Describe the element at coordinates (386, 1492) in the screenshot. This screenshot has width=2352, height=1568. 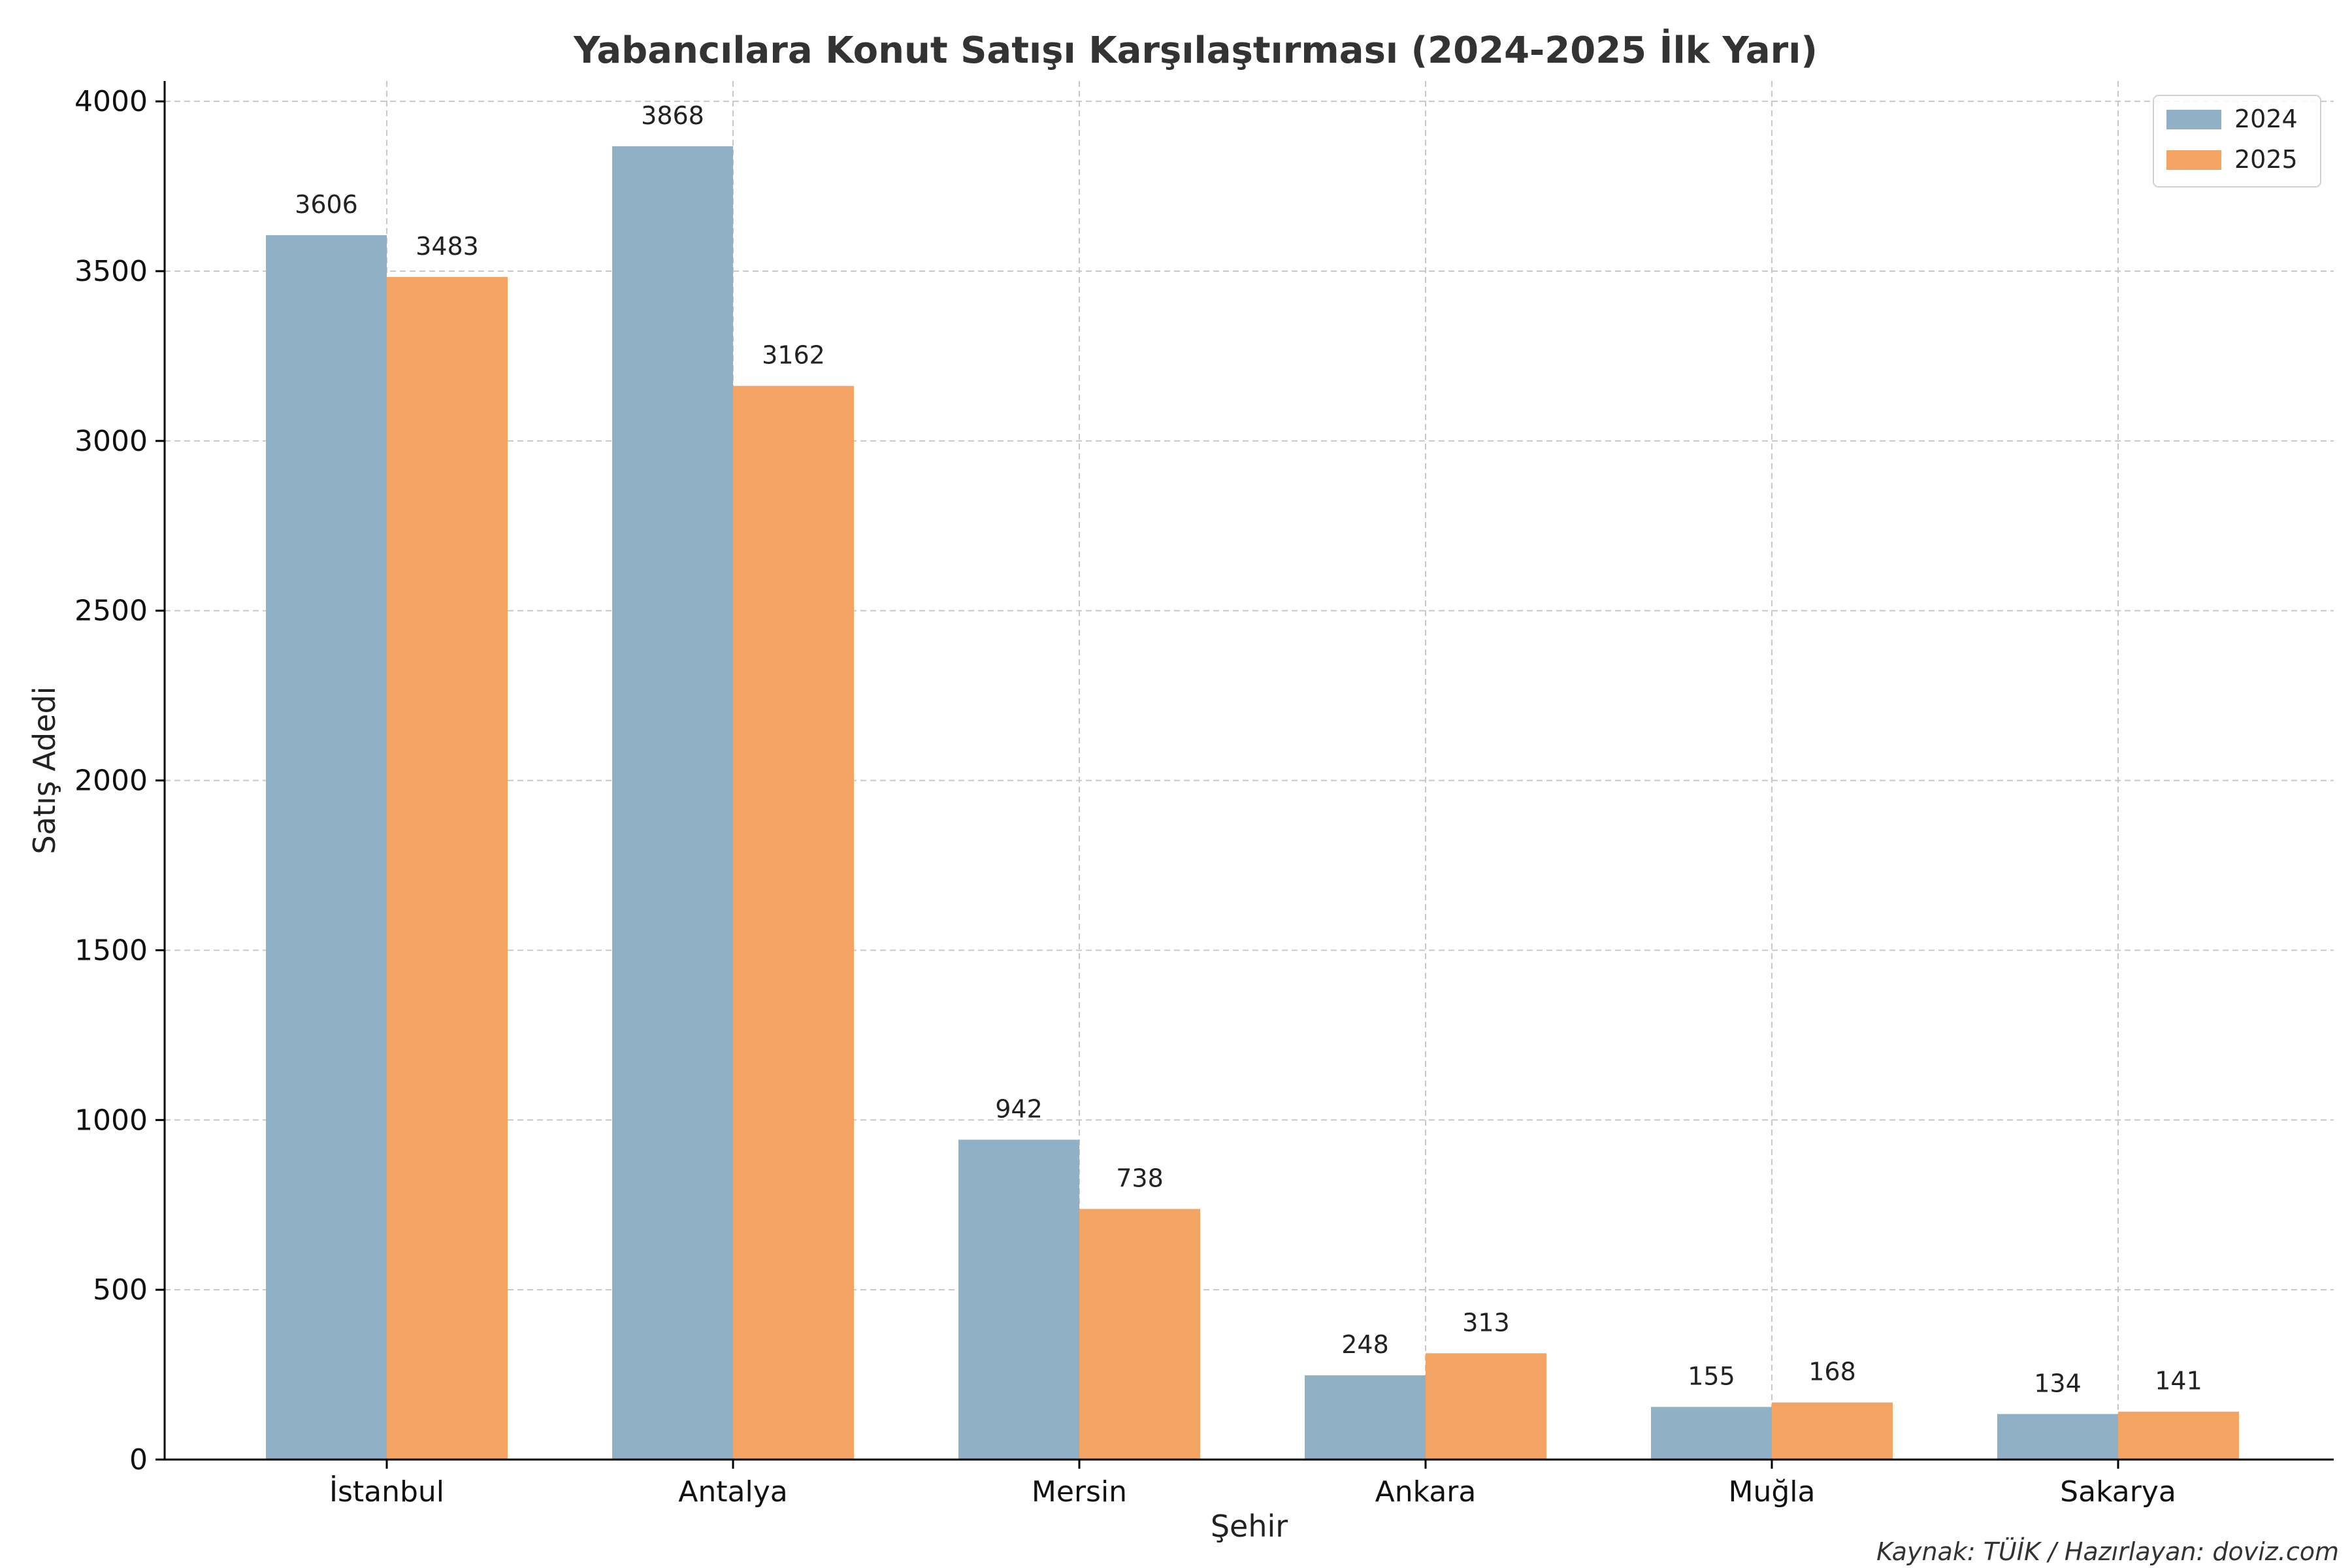
I see `x-tick-label: İstanbul` at that location.